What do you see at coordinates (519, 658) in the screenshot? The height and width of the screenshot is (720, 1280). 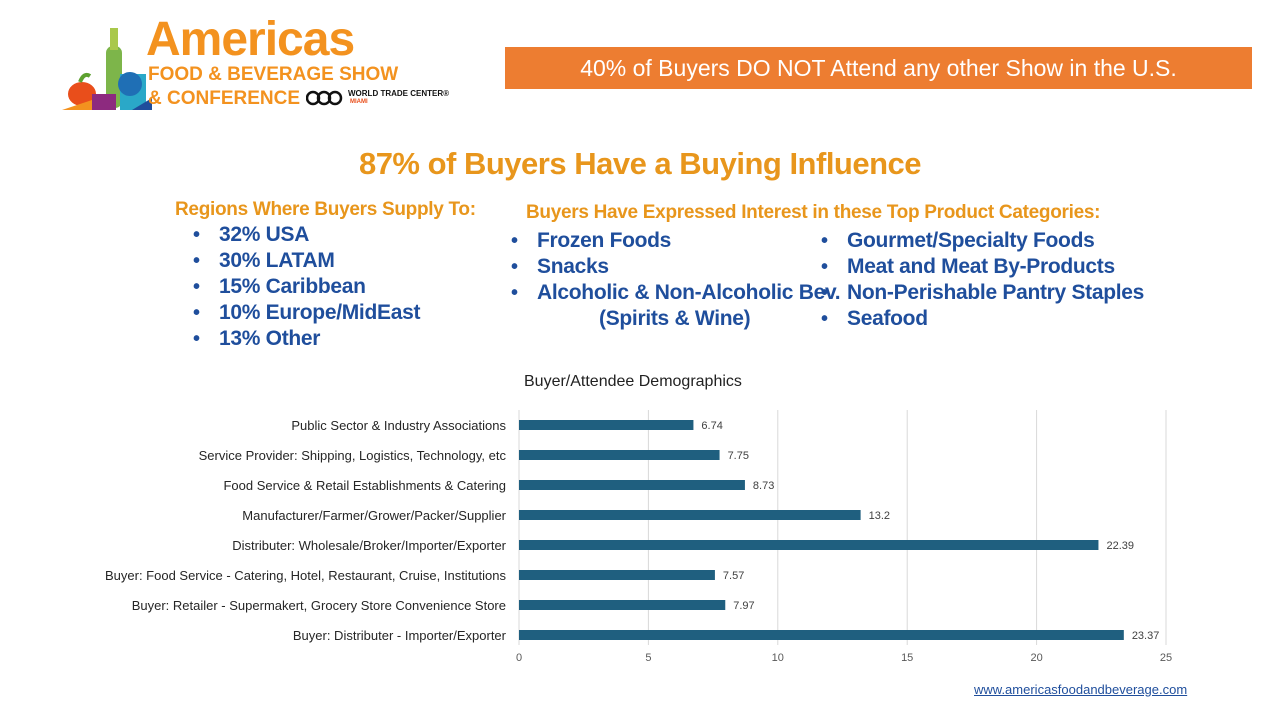 I see `x-tick-label: 0` at bounding box center [519, 658].